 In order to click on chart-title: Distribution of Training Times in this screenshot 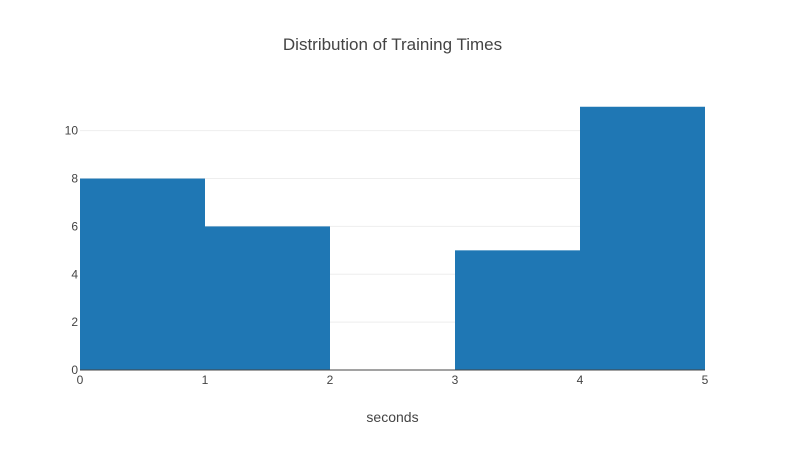, I will do `click(392, 44)`.